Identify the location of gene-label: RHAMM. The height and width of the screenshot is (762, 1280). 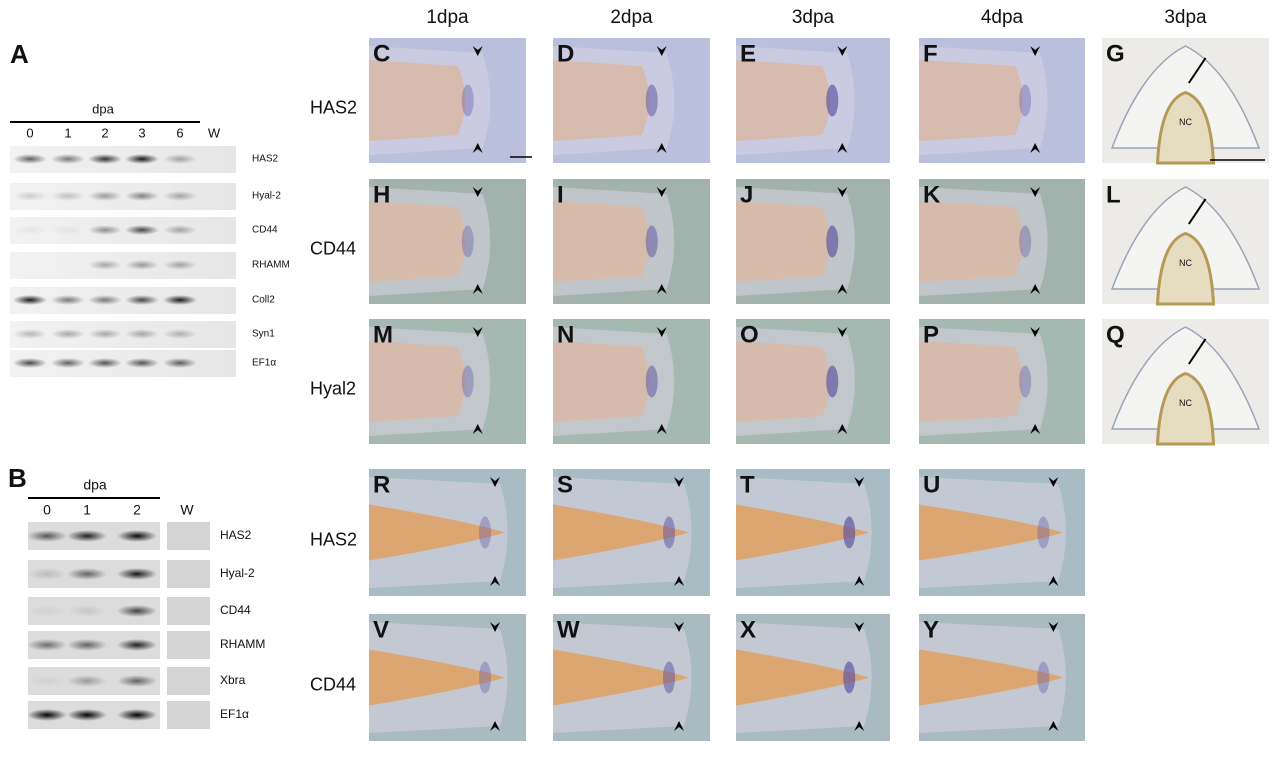
(242, 644).